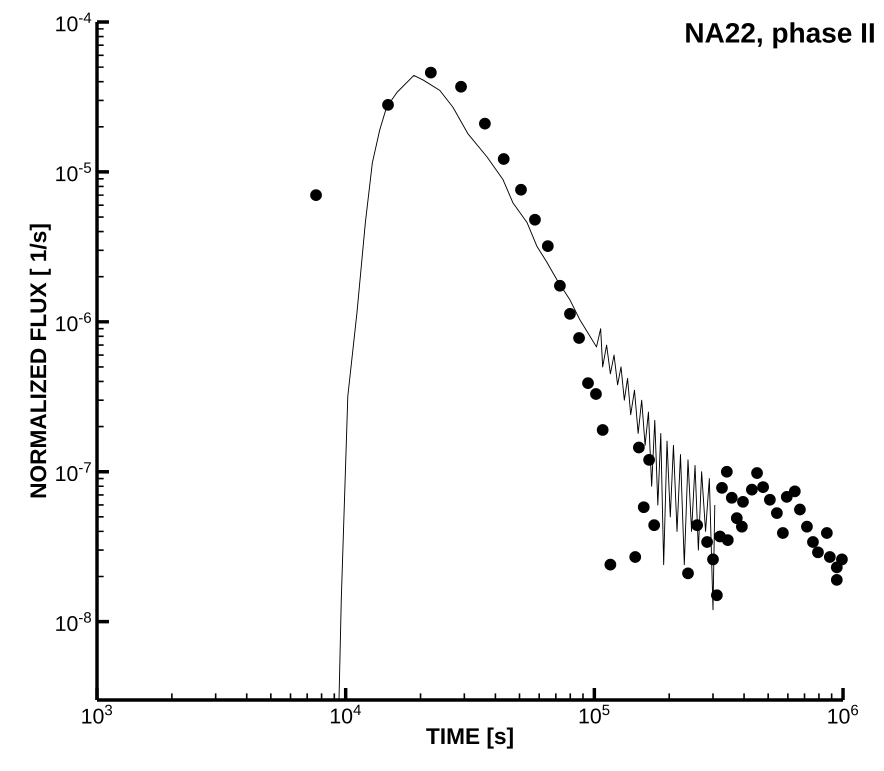 Image resolution: width=884 pixels, height=771 pixels. What do you see at coordinates (73, 172) in the screenshot?
I see `y-tick-label: 10$^{-5}$` at bounding box center [73, 172].